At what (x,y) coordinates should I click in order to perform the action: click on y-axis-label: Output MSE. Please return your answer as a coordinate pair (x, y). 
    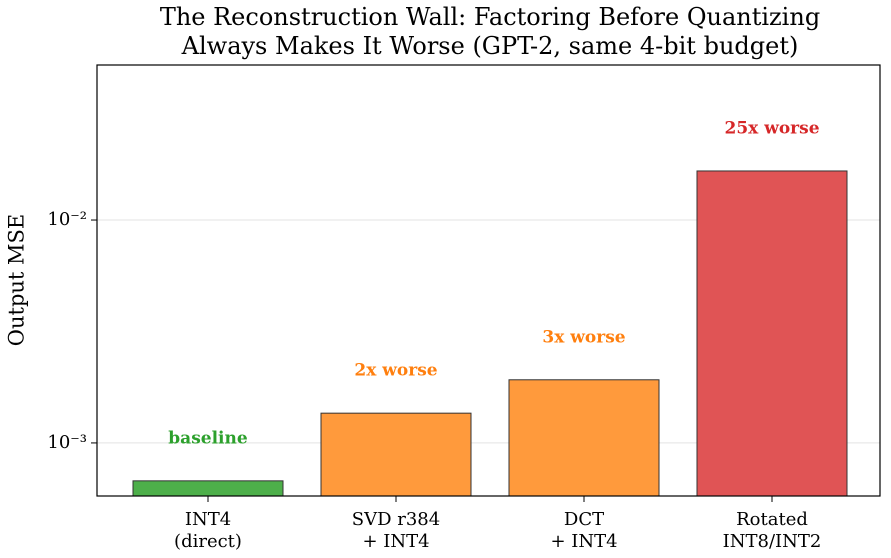
    Looking at the image, I should click on (17, 280).